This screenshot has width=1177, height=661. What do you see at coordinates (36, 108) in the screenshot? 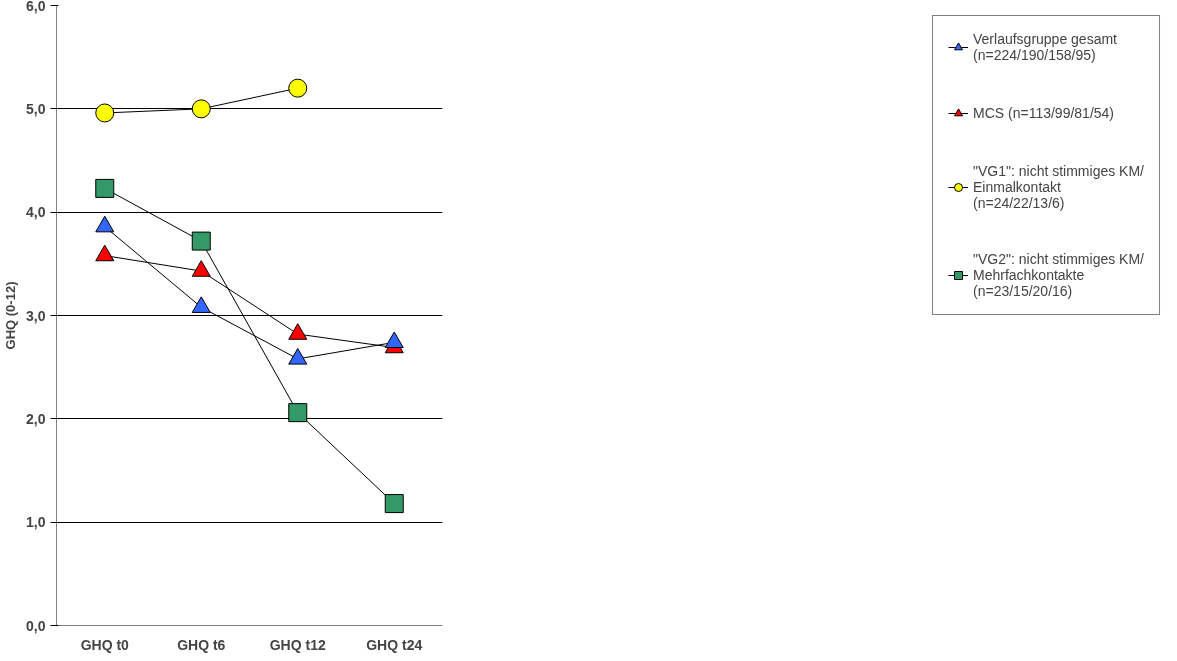
I see `y-tick-label: 5,0` at bounding box center [36, 108].